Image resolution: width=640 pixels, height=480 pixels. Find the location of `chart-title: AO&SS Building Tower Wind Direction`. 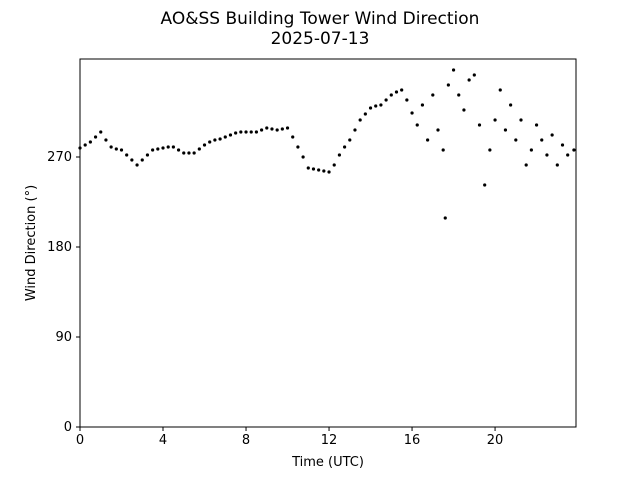

chart-title: AO&SS Building Tower Wind Direction is located at coordinates (320, 19).